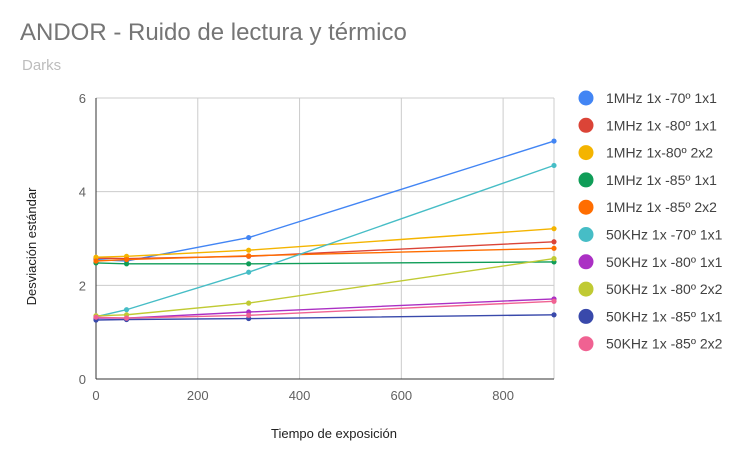 Image resolution: width=750 pixels, height=463 pixels. I want to click on legend-item: 50KHz 1x -80º 1x1, so click(650, 262).